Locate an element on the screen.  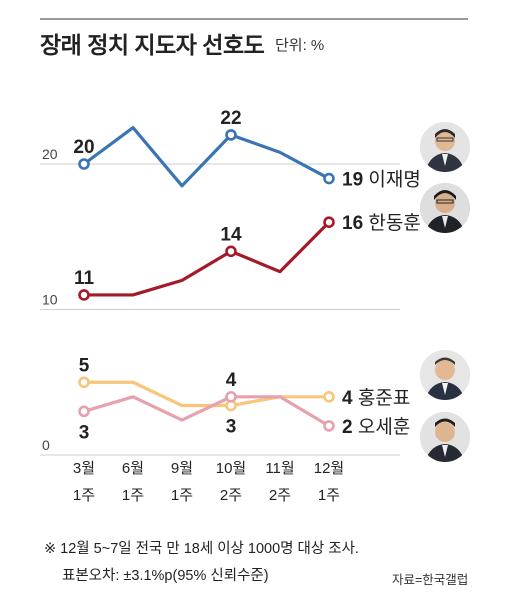
end-value: 19 is located at coordinates (355, 180).